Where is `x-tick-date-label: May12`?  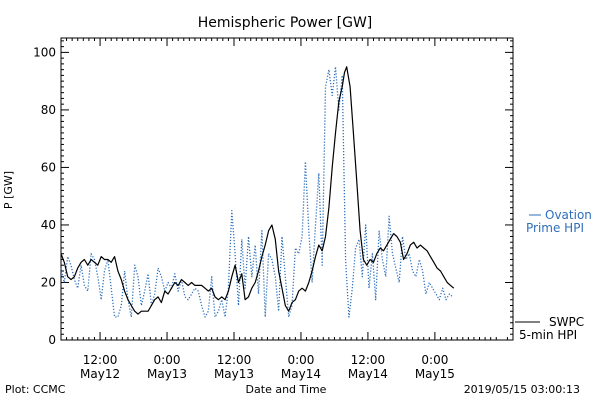
x-tick-date-label: May12 is located at coordinates (100, 374).